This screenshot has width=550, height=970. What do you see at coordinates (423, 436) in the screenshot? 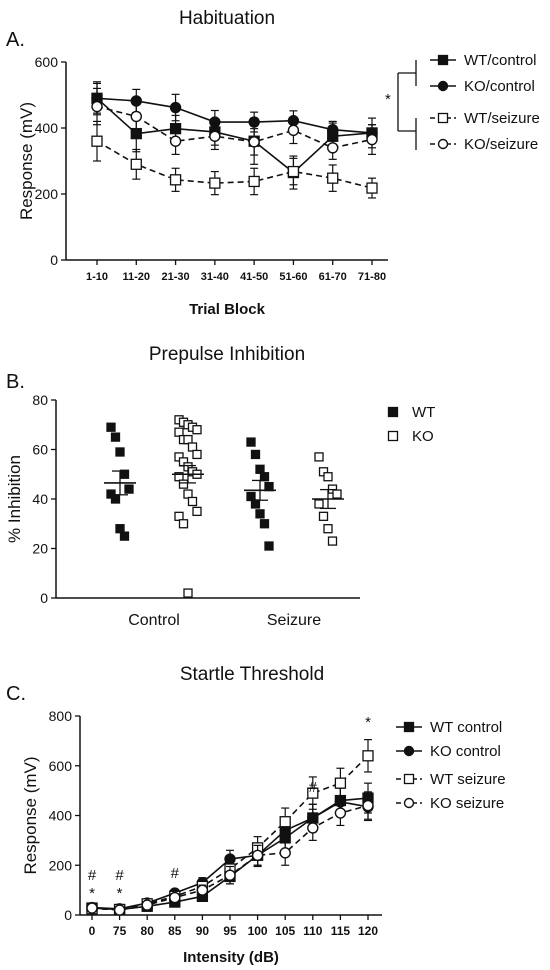
I see `legend-label: KO` at bounding box center [423, 436].